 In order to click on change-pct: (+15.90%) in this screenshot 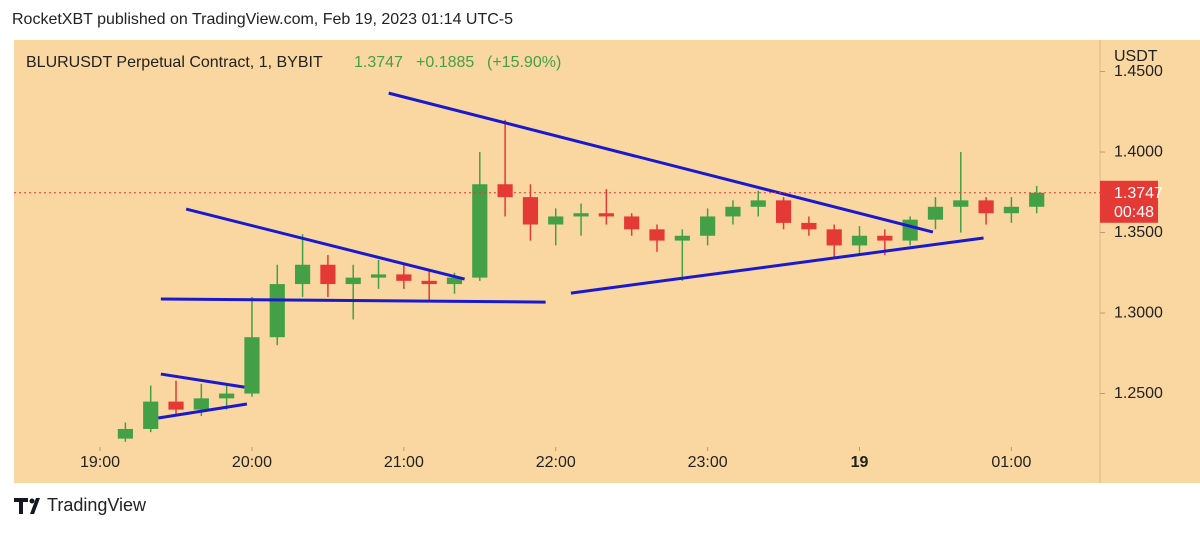, I will do `click(524, 62)`.